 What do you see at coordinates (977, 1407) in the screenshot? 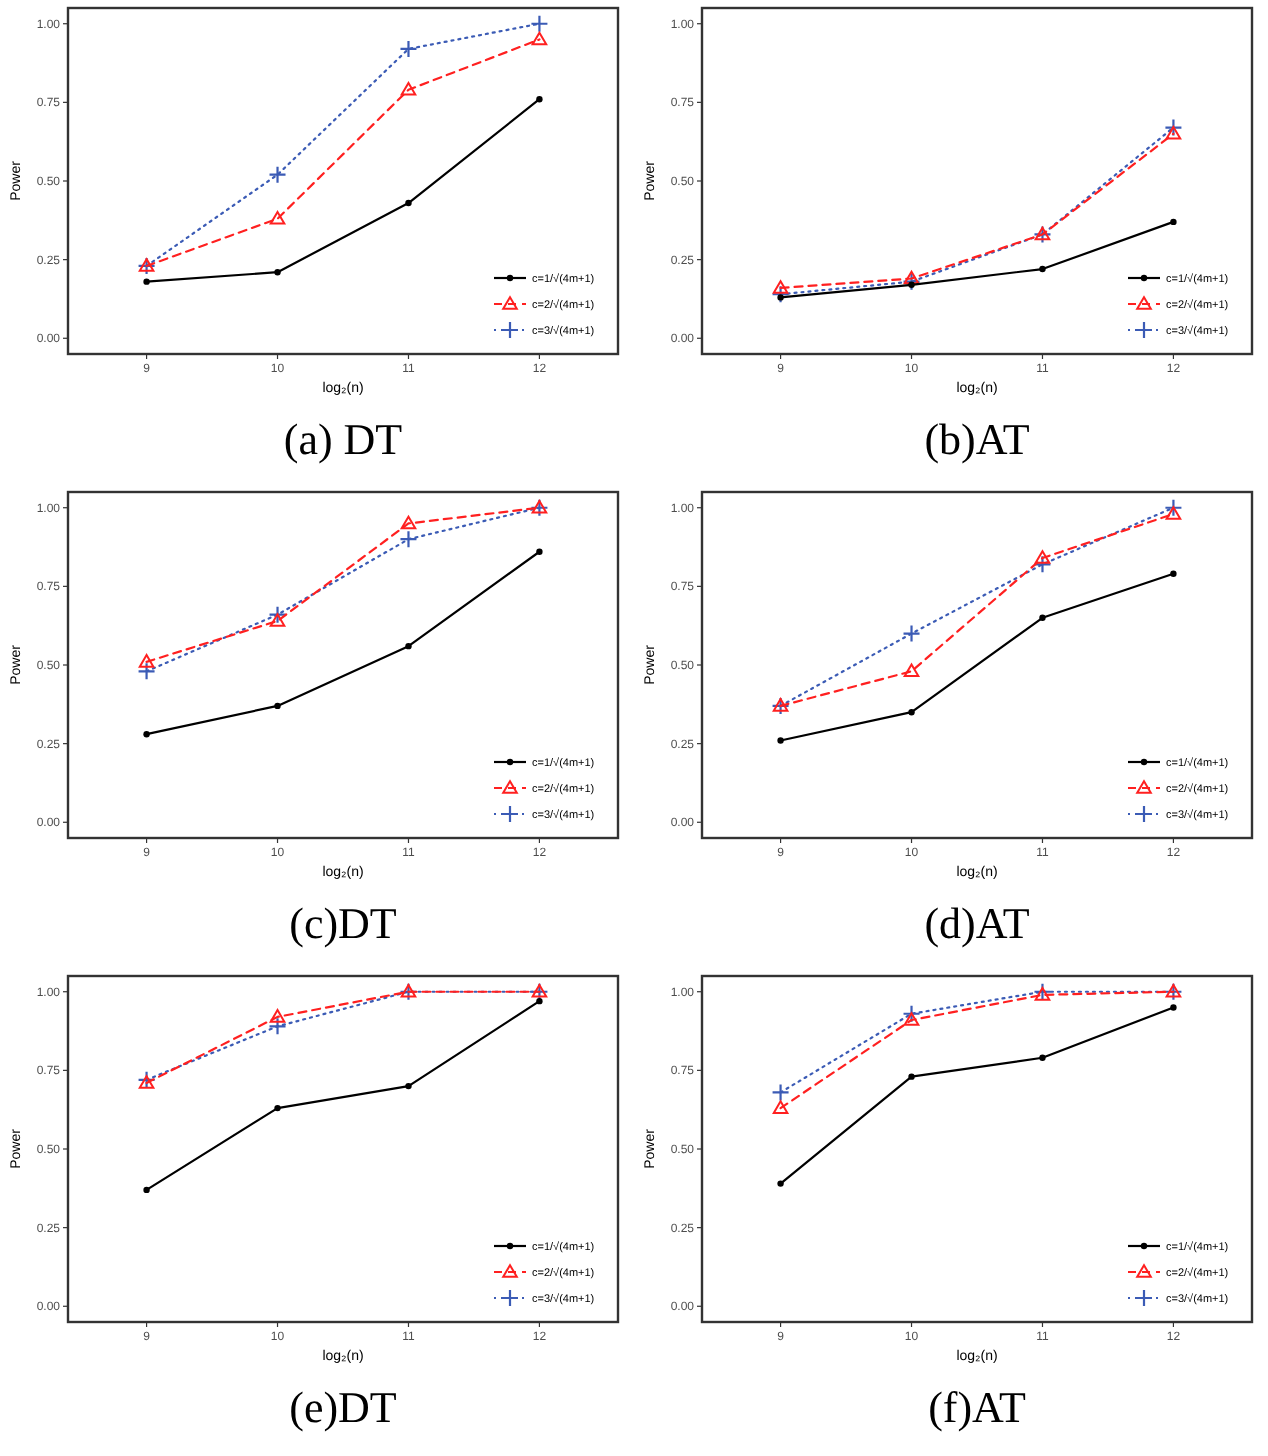
I see `text: (f)AT` at bounding box center [977, 1407].